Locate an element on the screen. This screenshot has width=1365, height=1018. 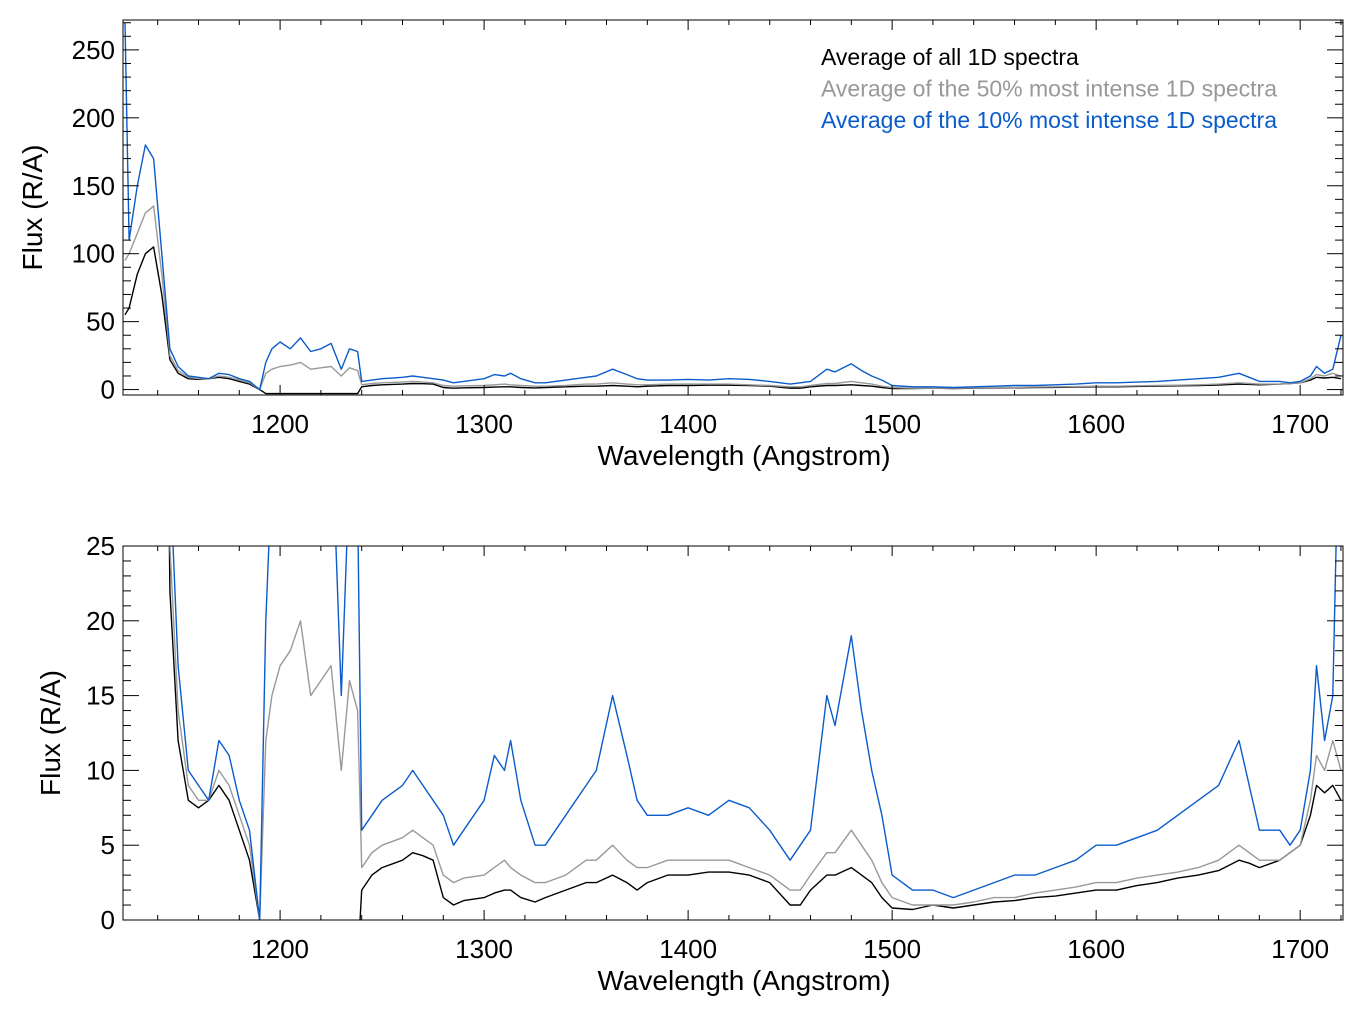
y-tick-label: 250 is located at coordinates (93, 50).